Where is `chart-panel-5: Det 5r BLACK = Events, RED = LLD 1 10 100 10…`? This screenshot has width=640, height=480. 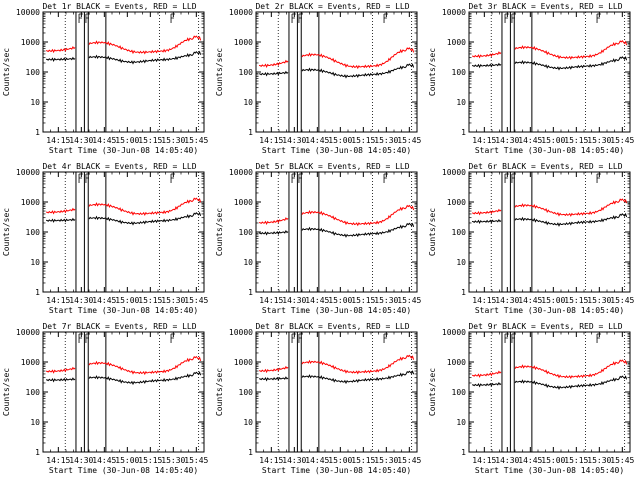 chart-panel-5: Det 5r BLACK = Events, RED = LLD 1 10 100 10… is located at coordinates (318, 238).